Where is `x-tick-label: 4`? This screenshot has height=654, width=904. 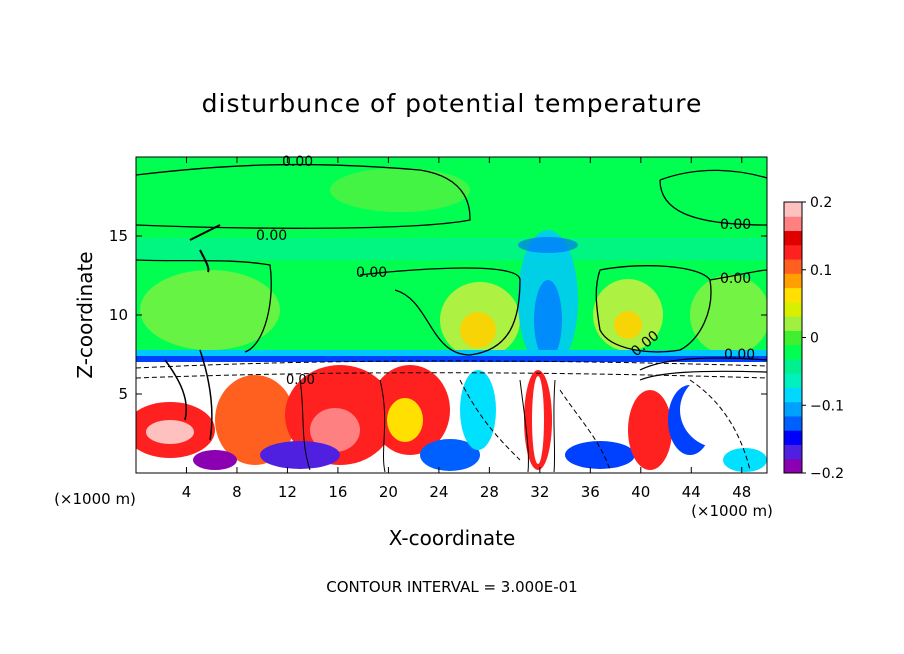
x-tick-label: 4 is located at coordinates (187, 492).